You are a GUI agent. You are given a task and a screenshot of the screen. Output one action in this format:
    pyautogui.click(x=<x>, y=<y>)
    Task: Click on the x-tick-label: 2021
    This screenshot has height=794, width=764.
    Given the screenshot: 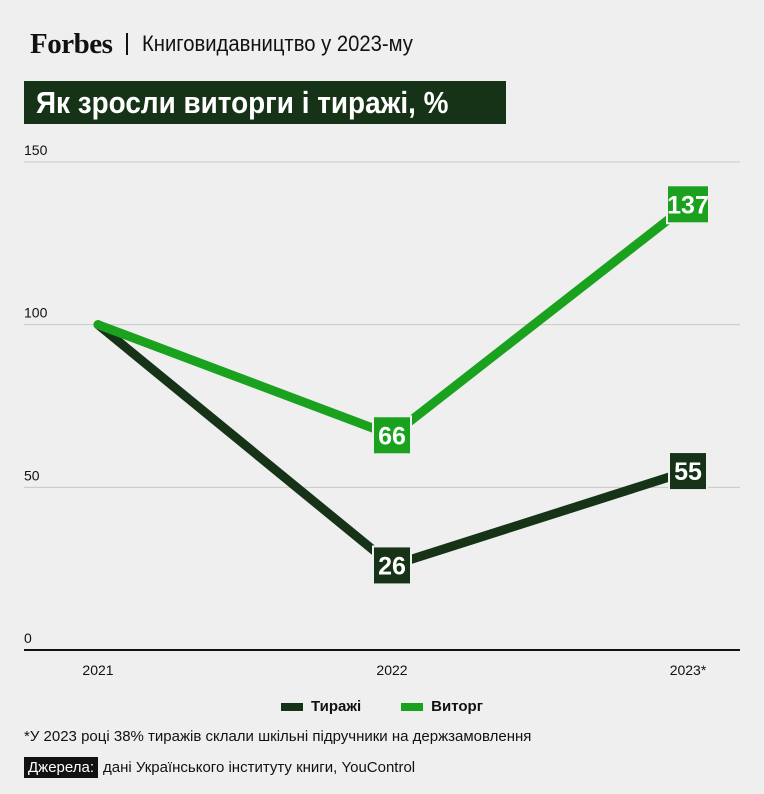 What is the action you would take?
    pyautogui.click(x=97, y=670)
    